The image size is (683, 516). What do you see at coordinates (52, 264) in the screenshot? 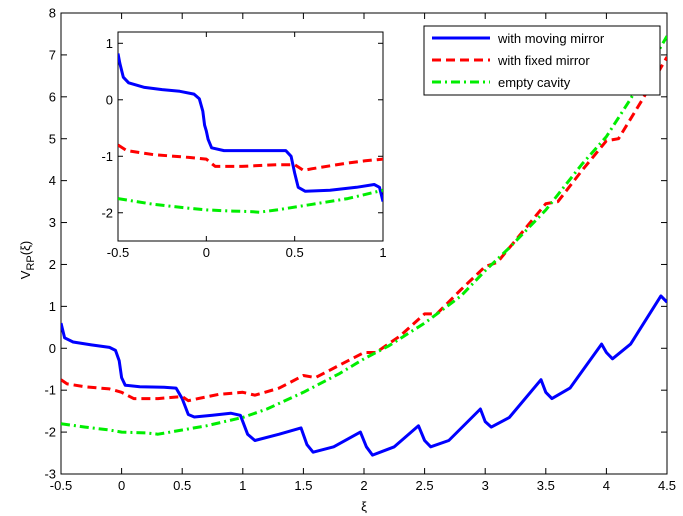
I see `y-tick-label: 2` at bounding box center [52, 264].